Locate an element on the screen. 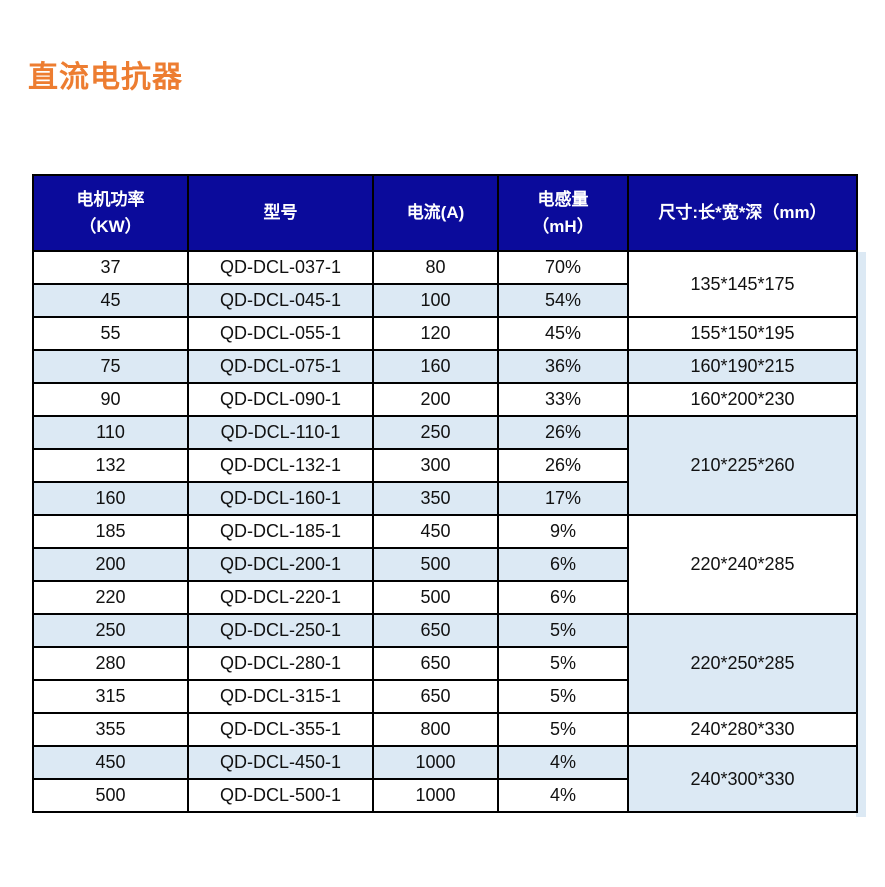 The width and height of the screenshot is (885, 887). table-row: 450 QD-DCL-450-1 1000 4% 240*300*330 is located at coordinates (445, 779).